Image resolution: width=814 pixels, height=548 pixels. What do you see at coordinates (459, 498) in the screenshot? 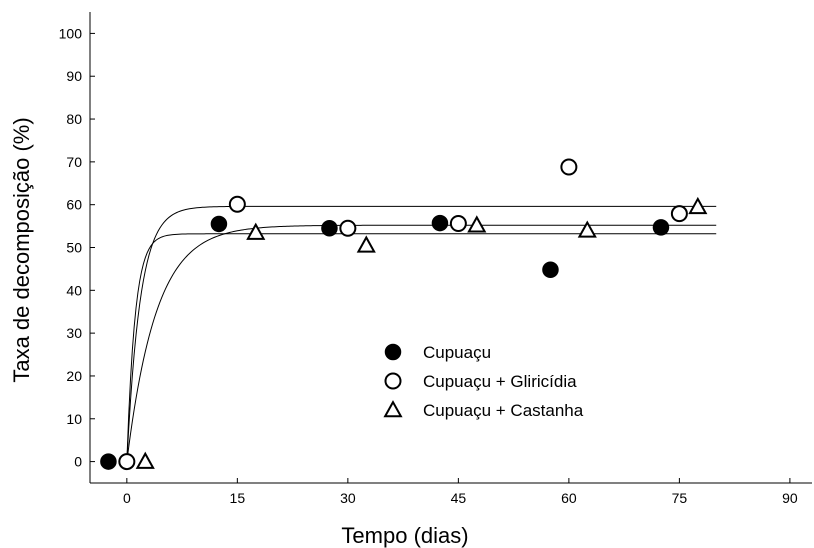
I see `x-tick-label: 45` at bounding box center [459, 498].